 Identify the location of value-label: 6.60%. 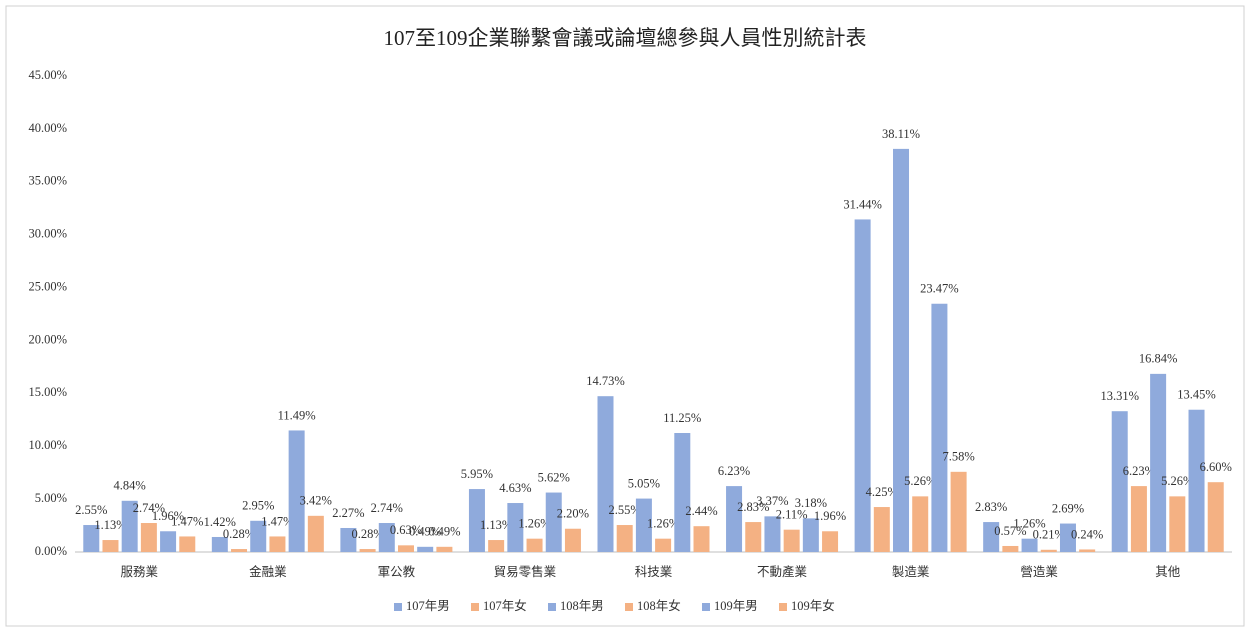
(1216, 467).